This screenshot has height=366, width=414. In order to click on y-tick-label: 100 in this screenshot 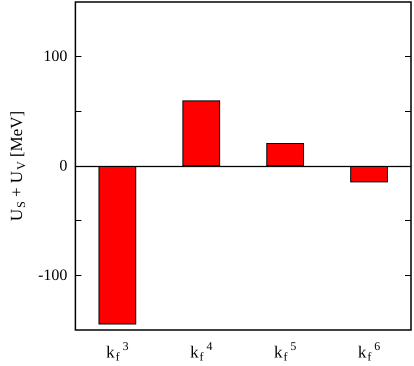, I will do `click(55, 57)`.